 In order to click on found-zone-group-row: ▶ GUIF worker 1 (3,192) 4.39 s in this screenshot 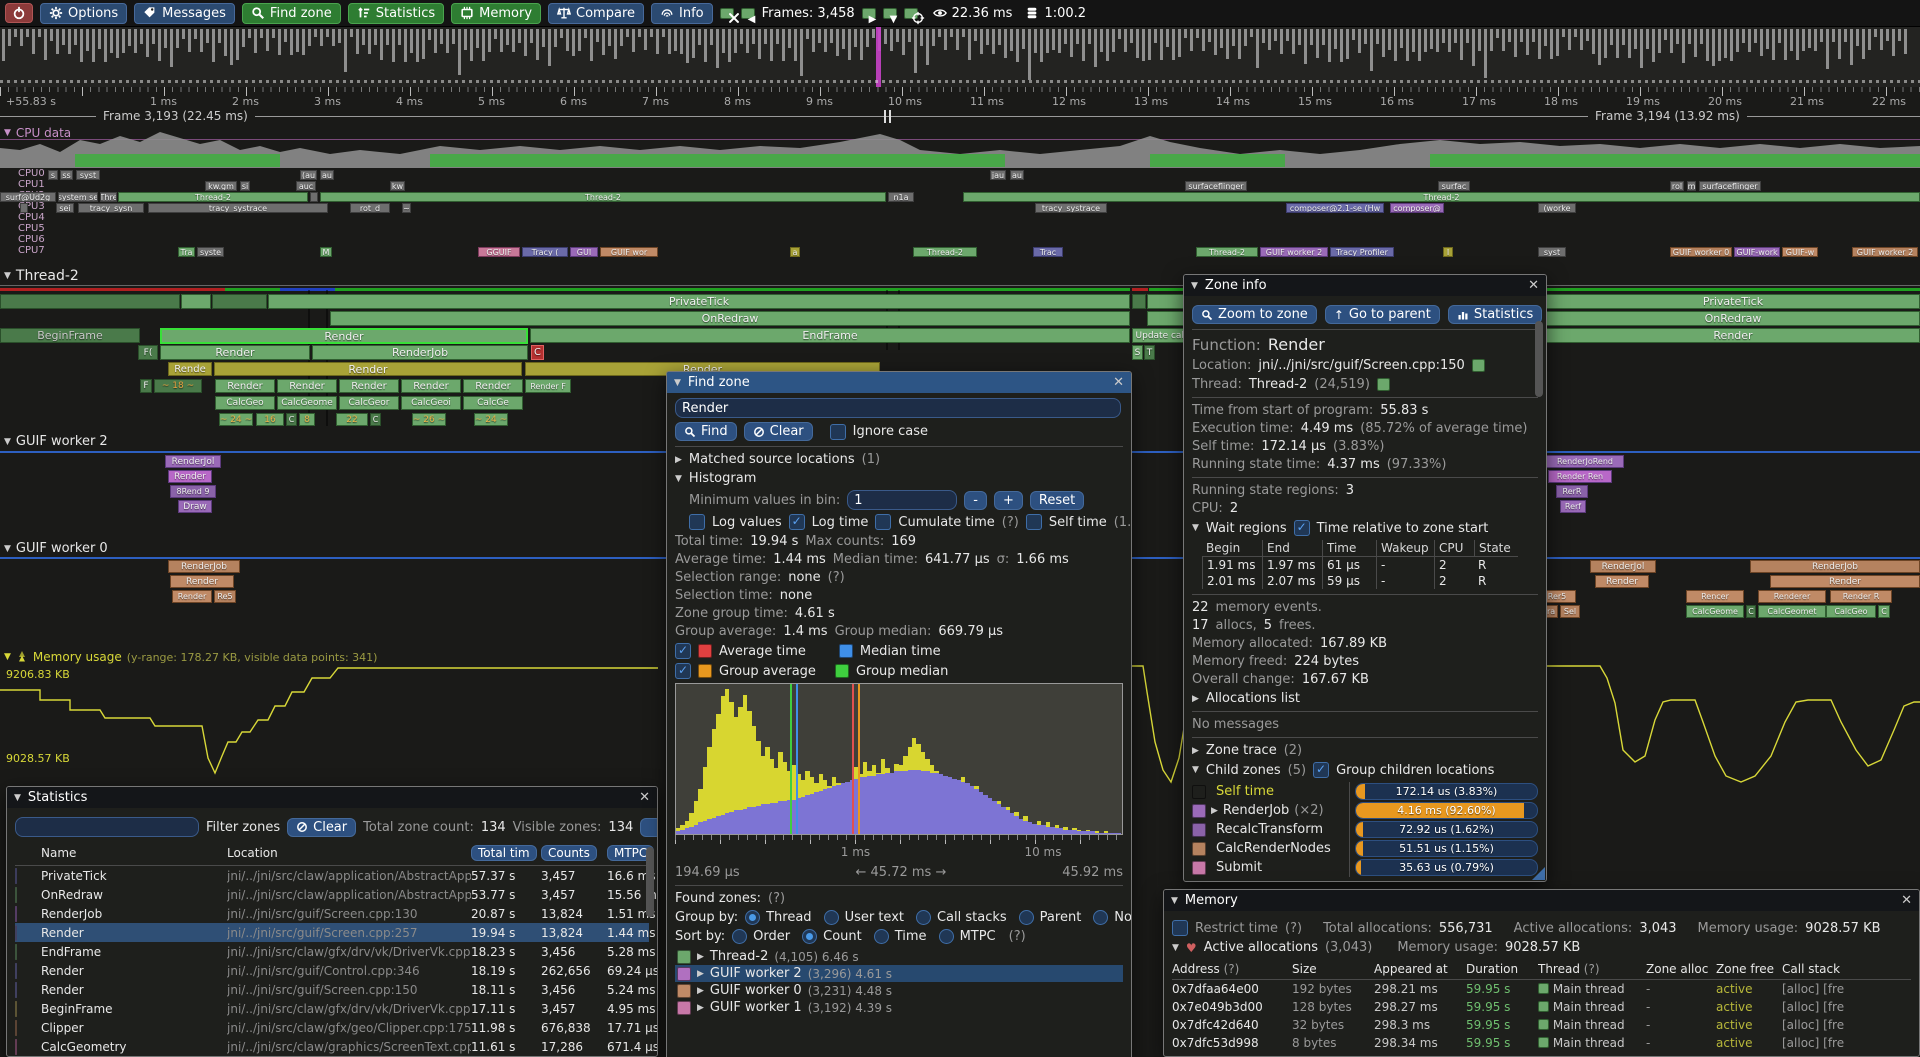, I will do `click(899, 1007)`.